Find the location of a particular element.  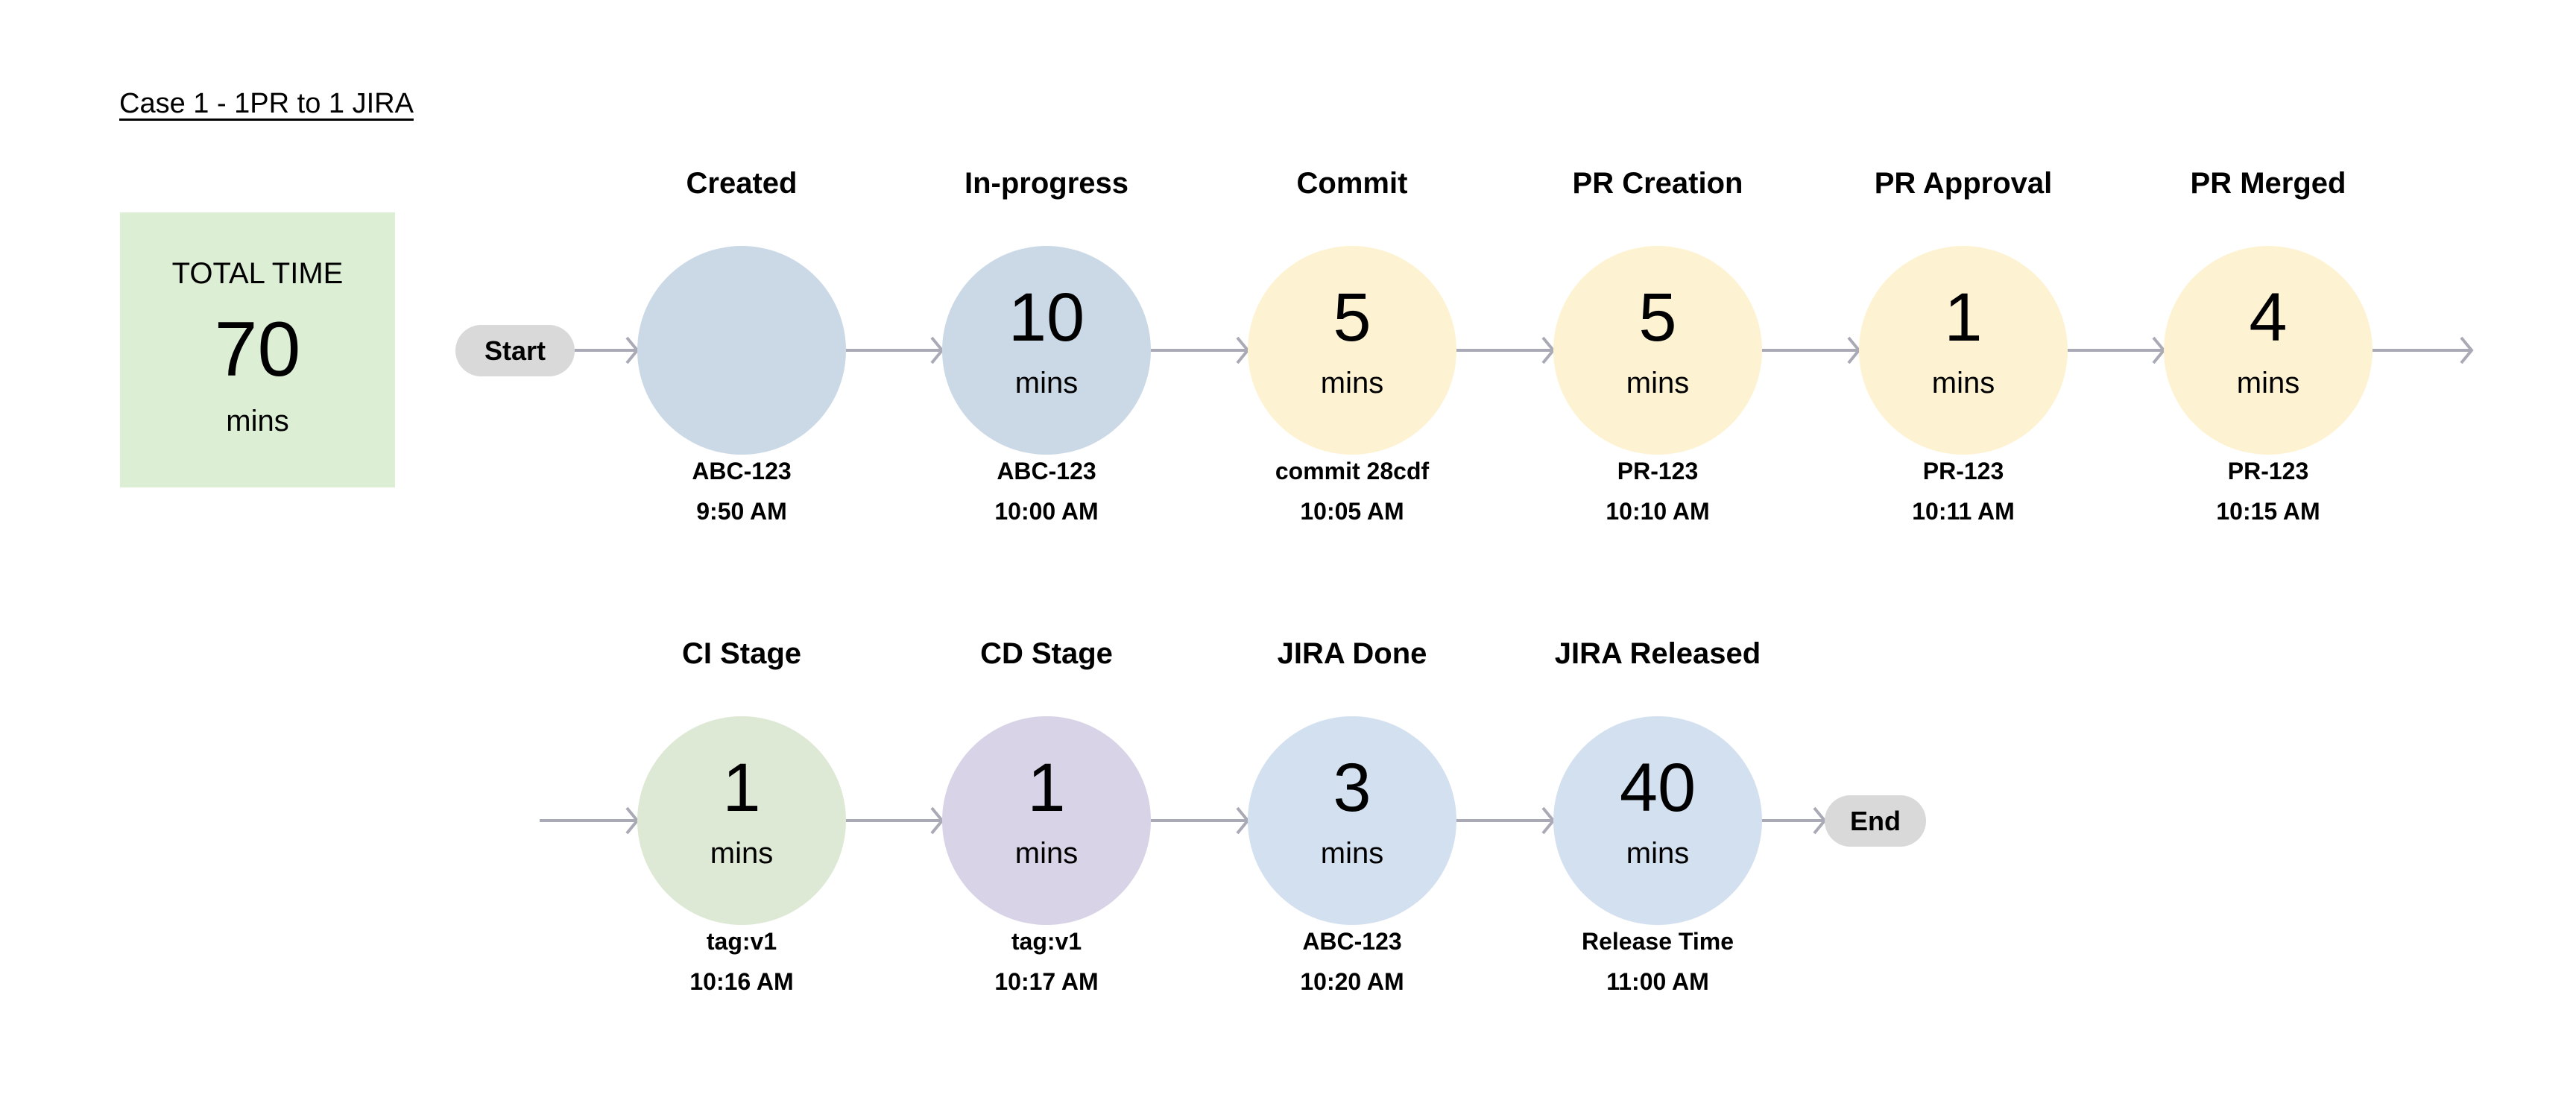

end-node: End is located at coordinates (1875, 821).